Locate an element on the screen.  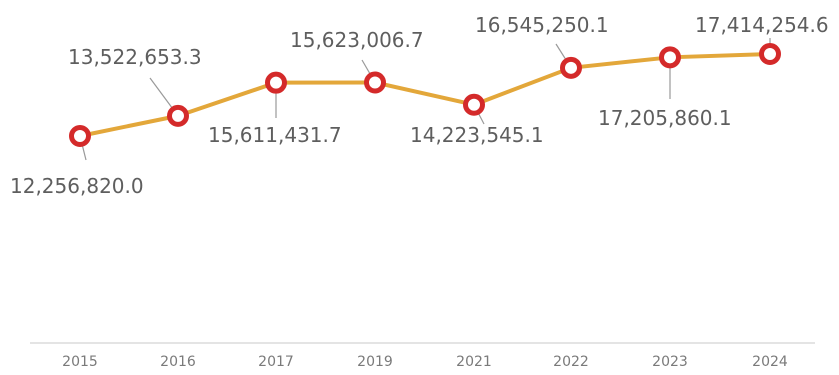
x-tick-labels: 2015 2016 2017 2019 2021 2022 2023 2024 is located at coordinates (425, 362).